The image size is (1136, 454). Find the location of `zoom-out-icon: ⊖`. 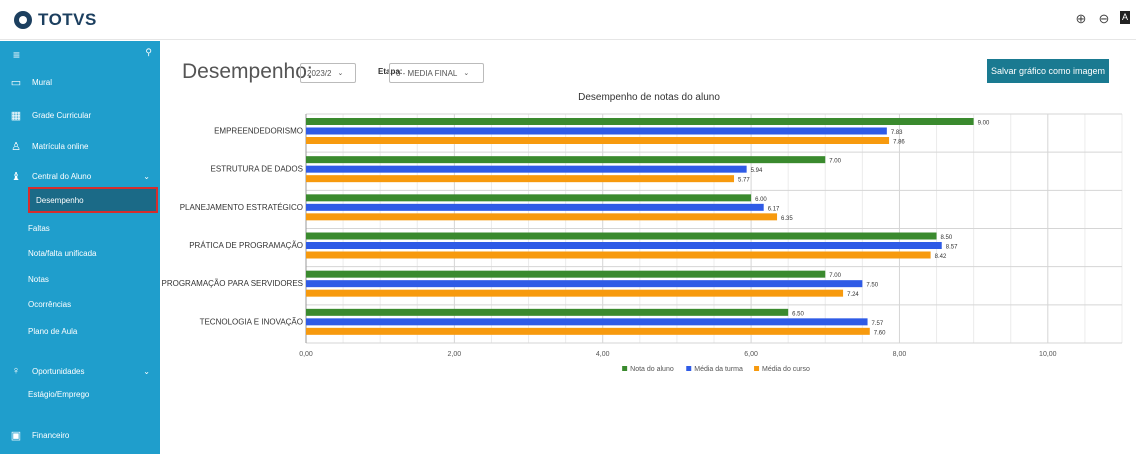

zoom-out-icon: ⊖ is located at coordinates (1104, 18).